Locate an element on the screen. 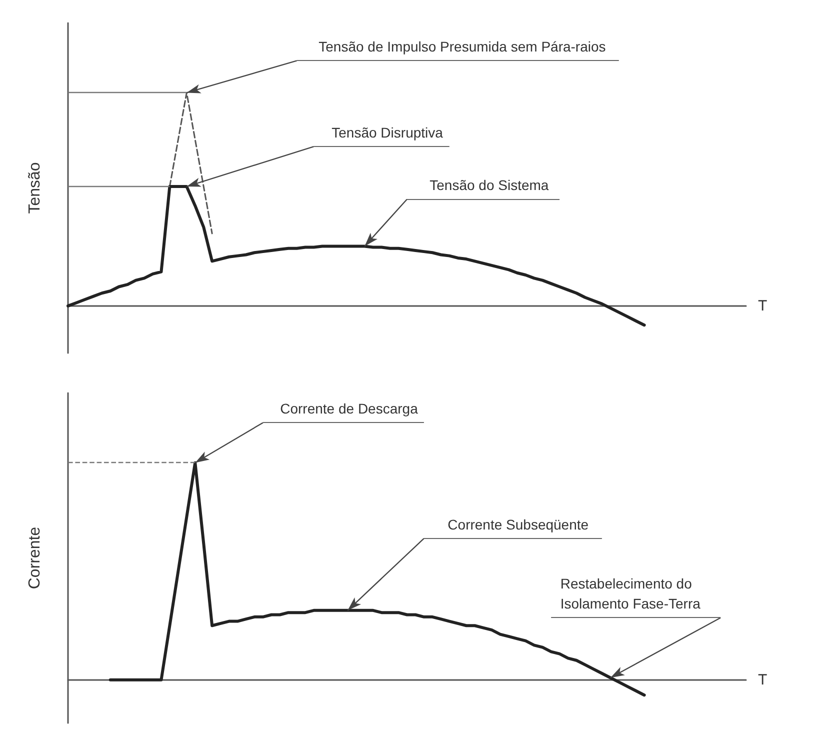  text: Tensão de Impulso Presumida sem Pára-raios is located at coordinates (462, 46).